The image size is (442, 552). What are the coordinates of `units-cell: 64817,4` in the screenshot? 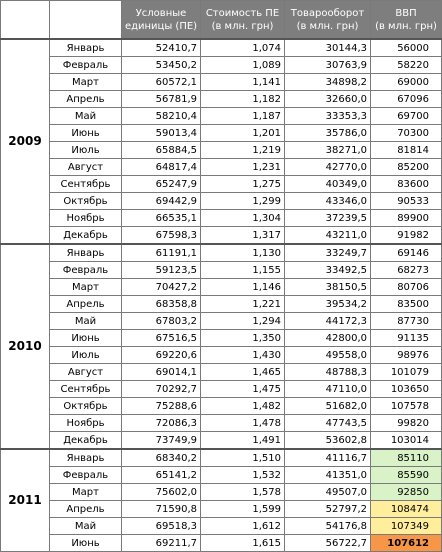 It's located at (161, 167).